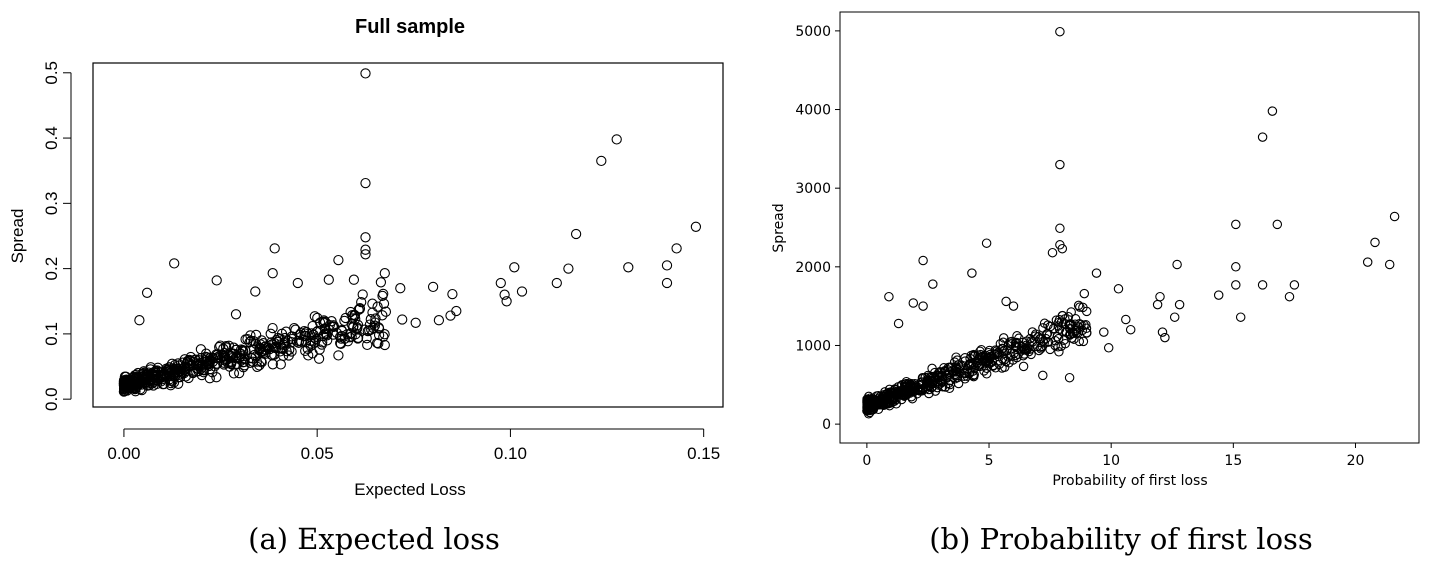 Image resolution: width=1434 pixels, height=564 pixels. I want to click on y-tick-label: 2000, so click(813, 268).